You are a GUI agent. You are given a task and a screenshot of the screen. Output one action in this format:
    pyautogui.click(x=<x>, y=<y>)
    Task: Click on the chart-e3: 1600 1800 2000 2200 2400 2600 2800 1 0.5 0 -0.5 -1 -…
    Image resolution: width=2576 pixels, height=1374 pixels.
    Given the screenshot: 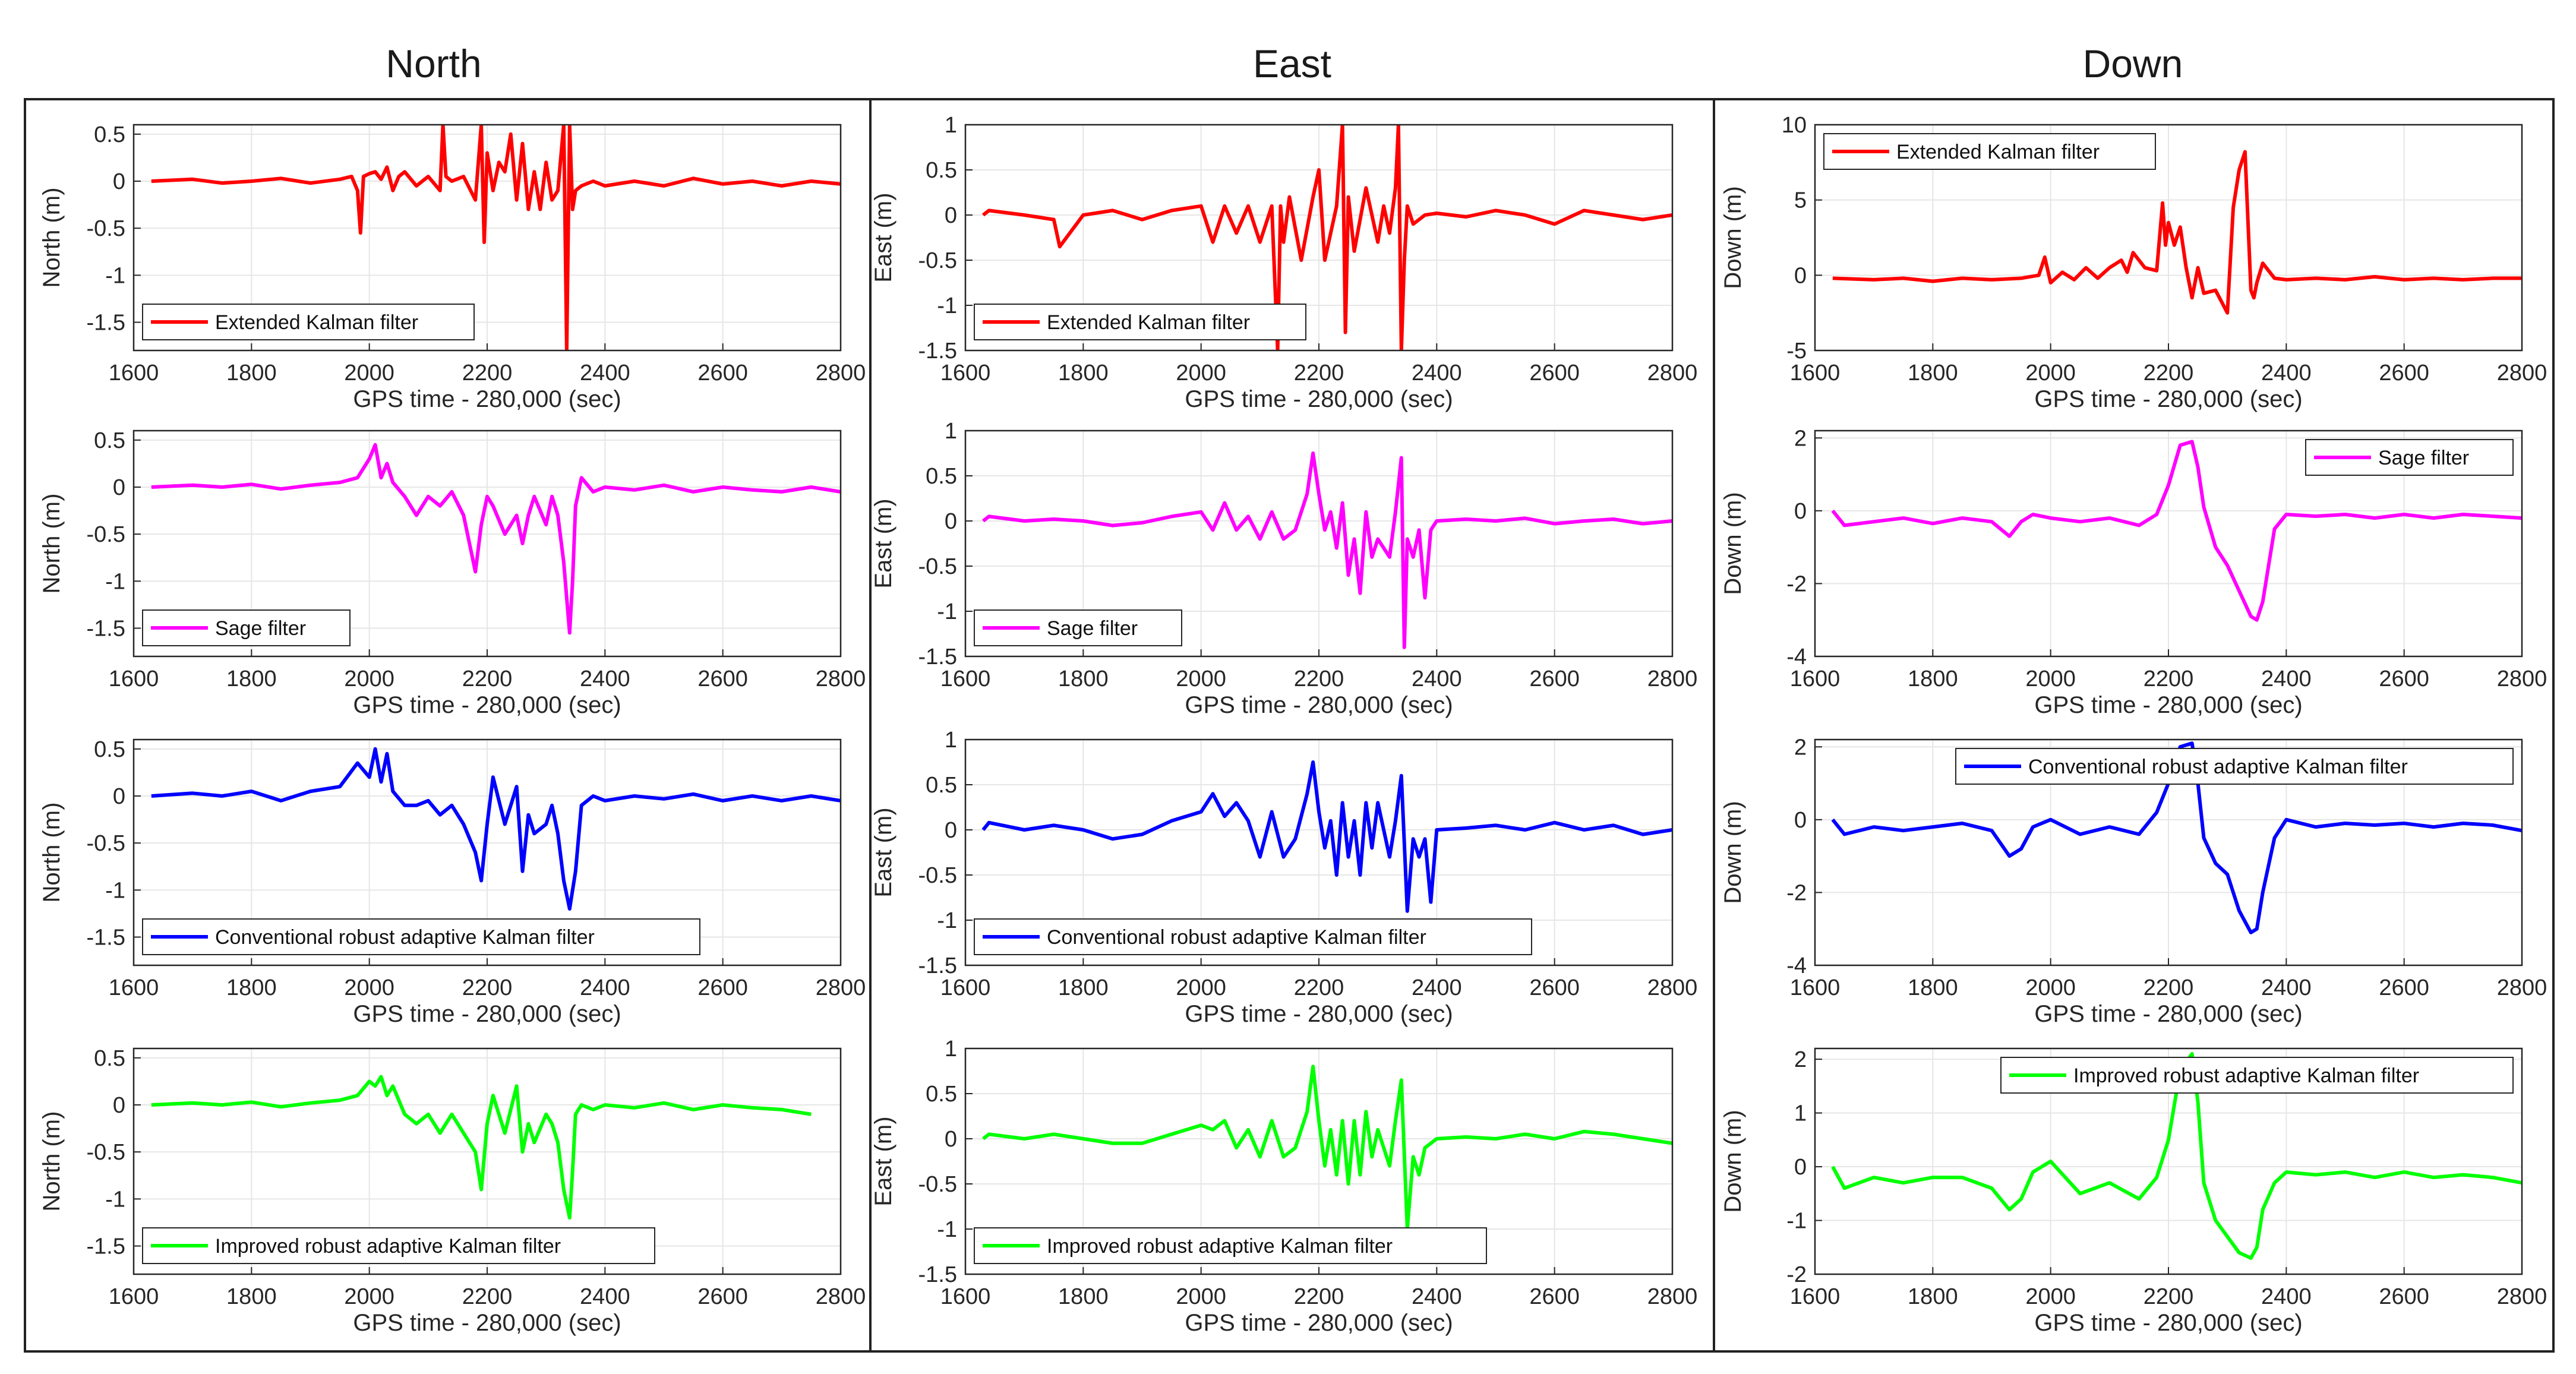 What is the action you would take?
    pyautogui.click(x=1283, y=877)
    